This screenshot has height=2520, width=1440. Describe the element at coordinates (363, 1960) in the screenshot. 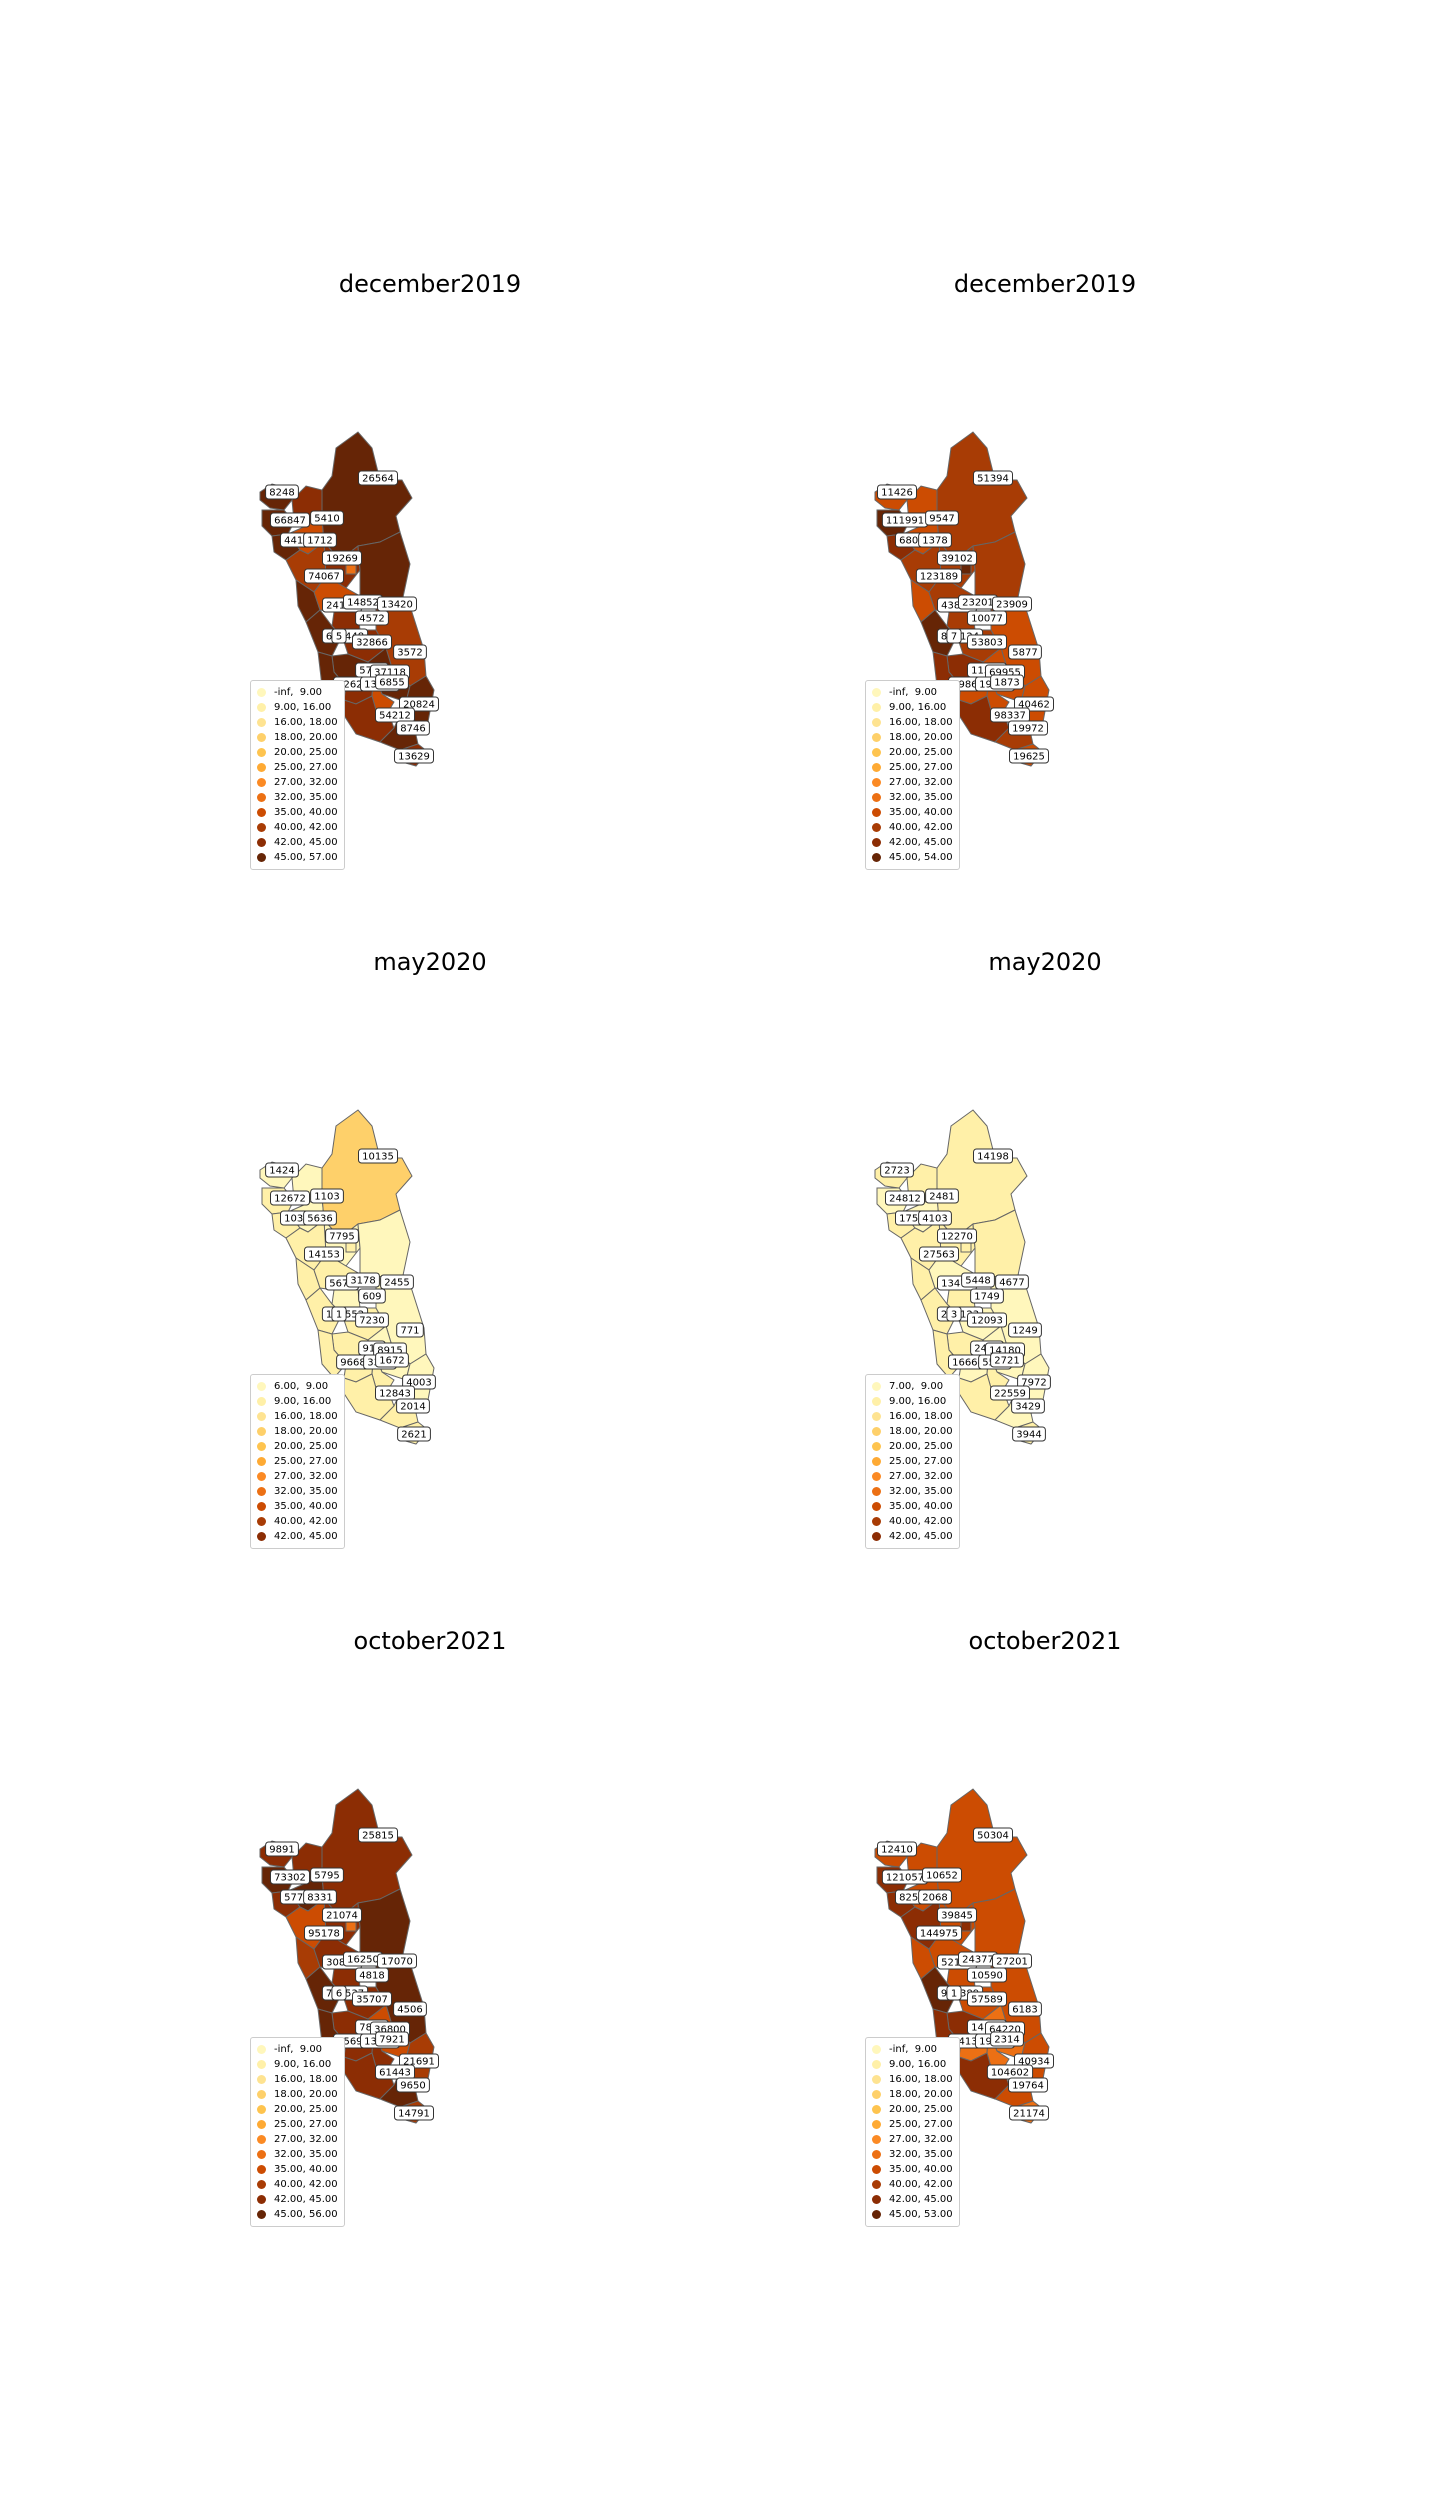

I see `svg-text: 16250` at that location.